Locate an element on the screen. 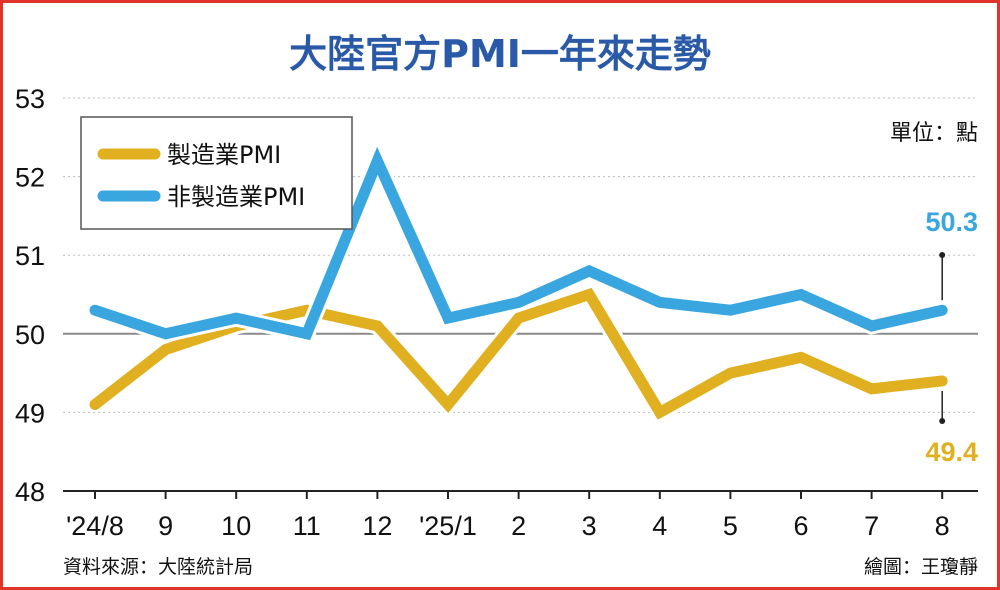 Image resolution: width=1000 pixels, height=590 pixels. legend-label-manufacturing: 製造業PMI is located at coordinates (224, 155).